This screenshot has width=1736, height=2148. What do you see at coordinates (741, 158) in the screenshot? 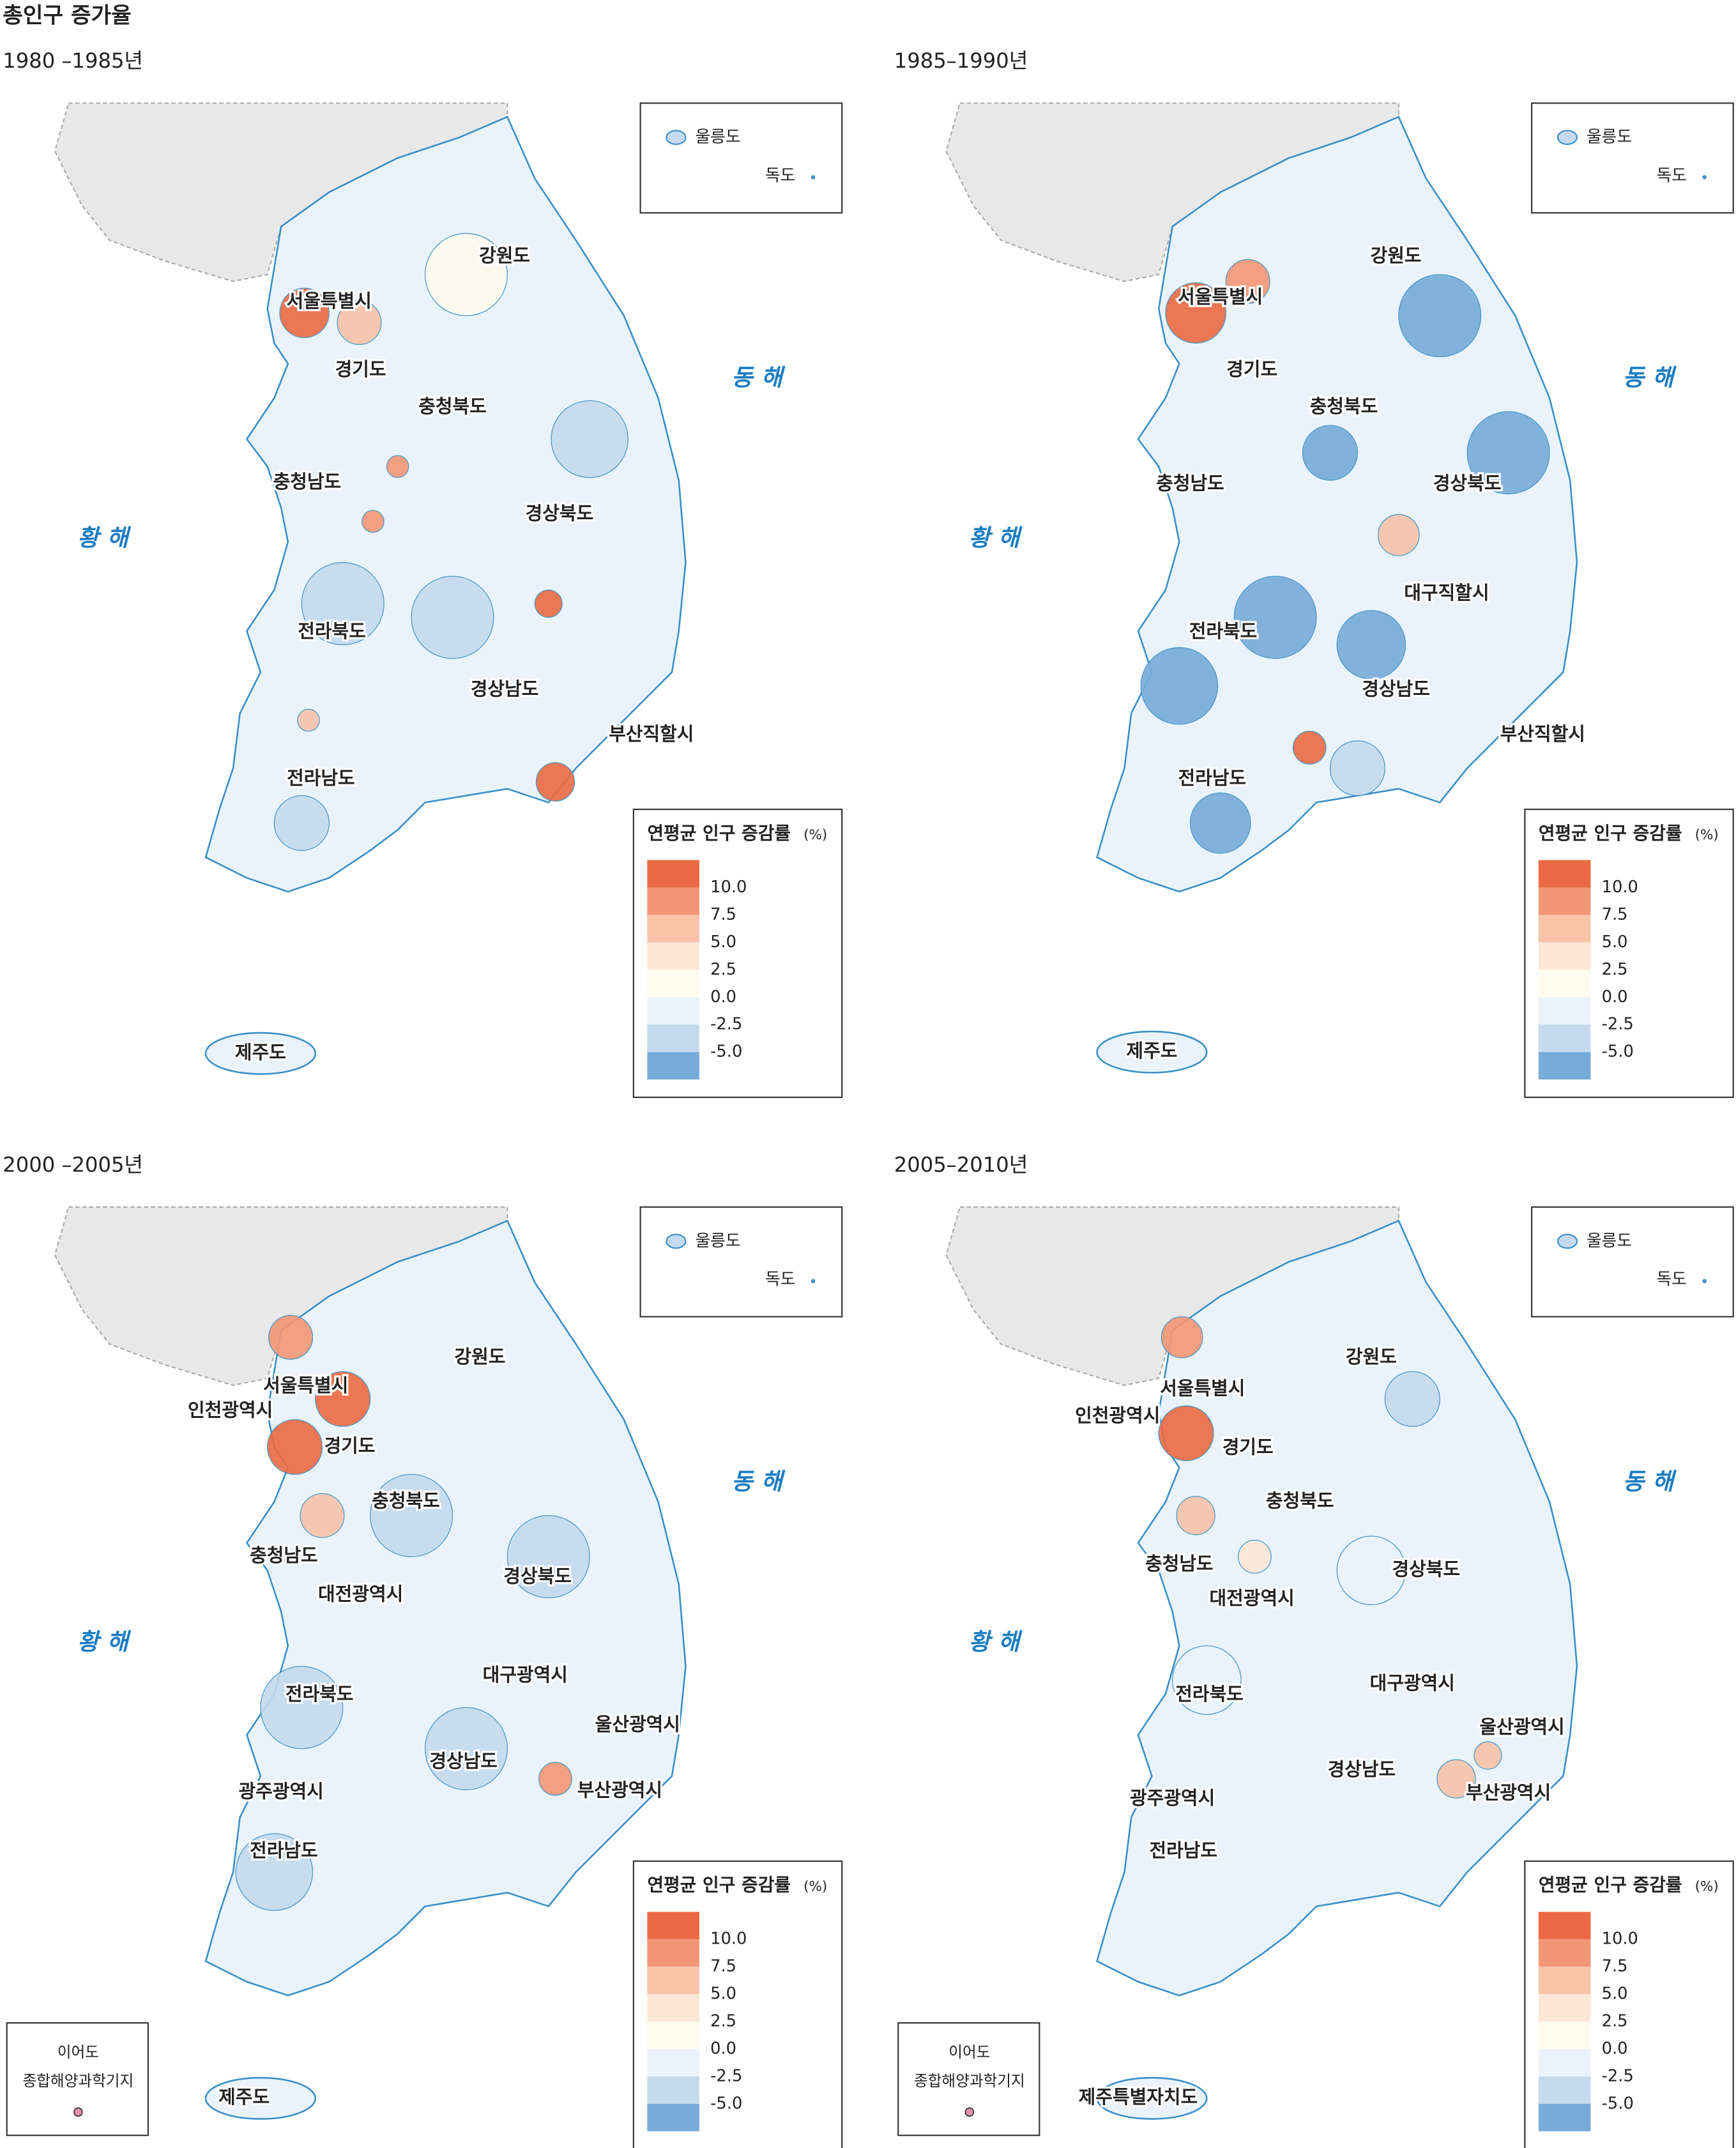
I see `inset-box` at bounding box center [741, 158].